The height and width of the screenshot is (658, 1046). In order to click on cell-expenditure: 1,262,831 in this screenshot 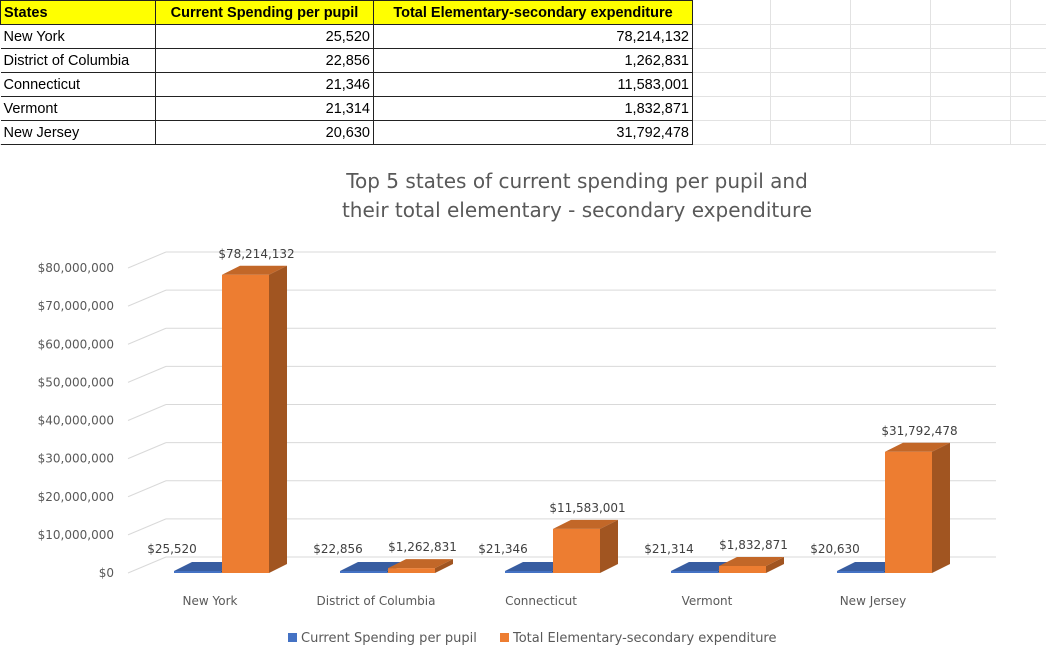, I will do `click(533, 60)`.